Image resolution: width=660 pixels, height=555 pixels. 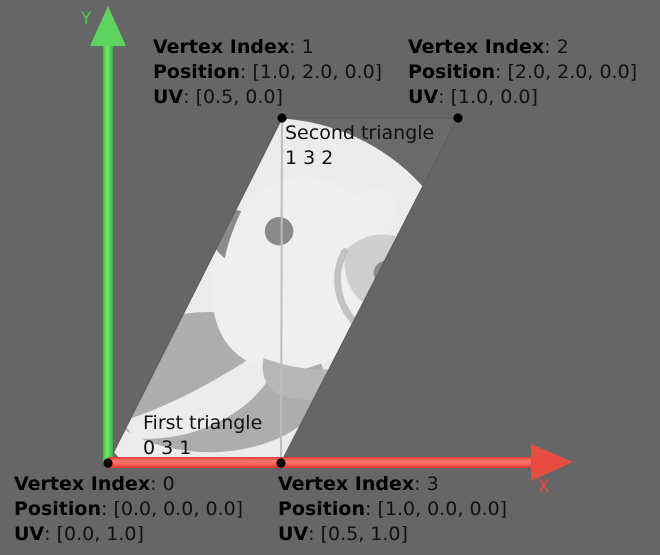 I want to click on vertex-0-index-value: 0, so click(x=168, y=484).